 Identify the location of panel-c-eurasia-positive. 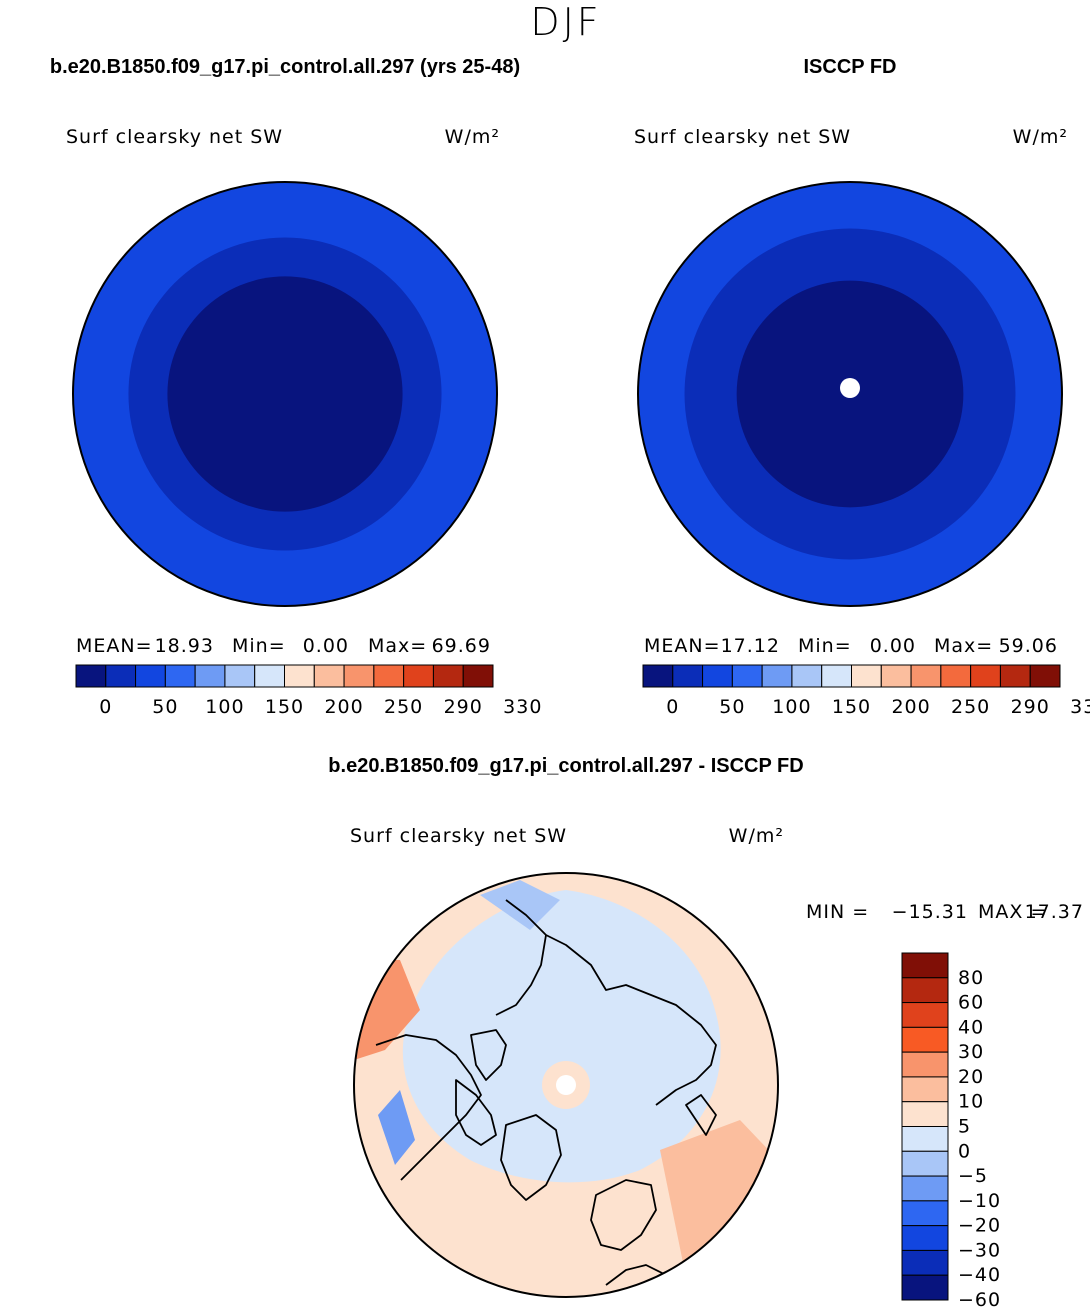
(719, 1208).